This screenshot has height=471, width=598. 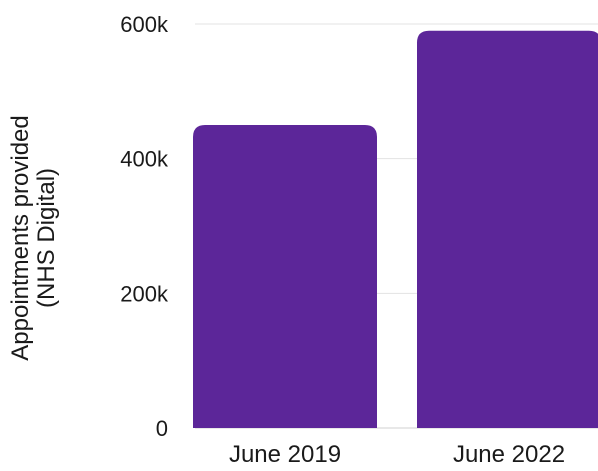 I want to click on x-tick-label: June 2019, so click(x=285, y=454).